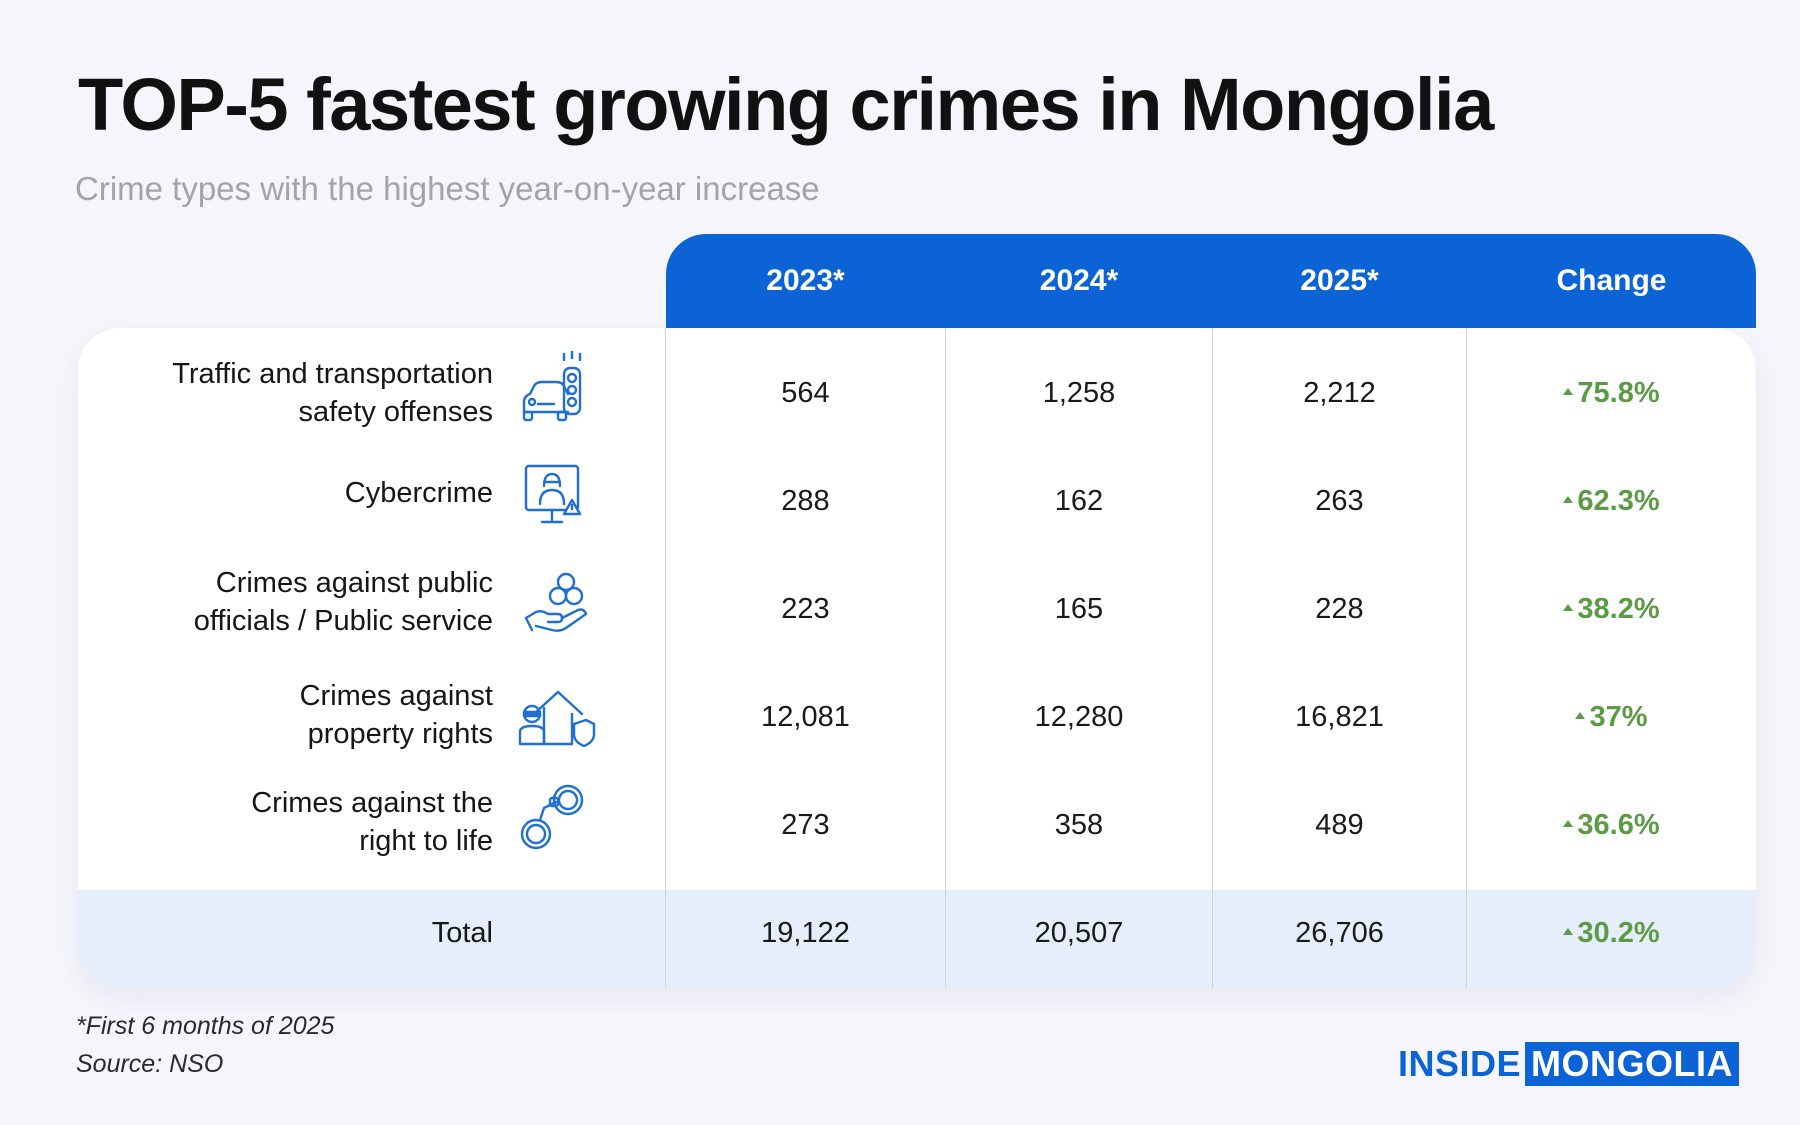 This screenshot has height=1125, width=1800. What do you see at coordinates (1211, 281) in the screenshot?
I see `table-header` at bounding box center [1211, 281].